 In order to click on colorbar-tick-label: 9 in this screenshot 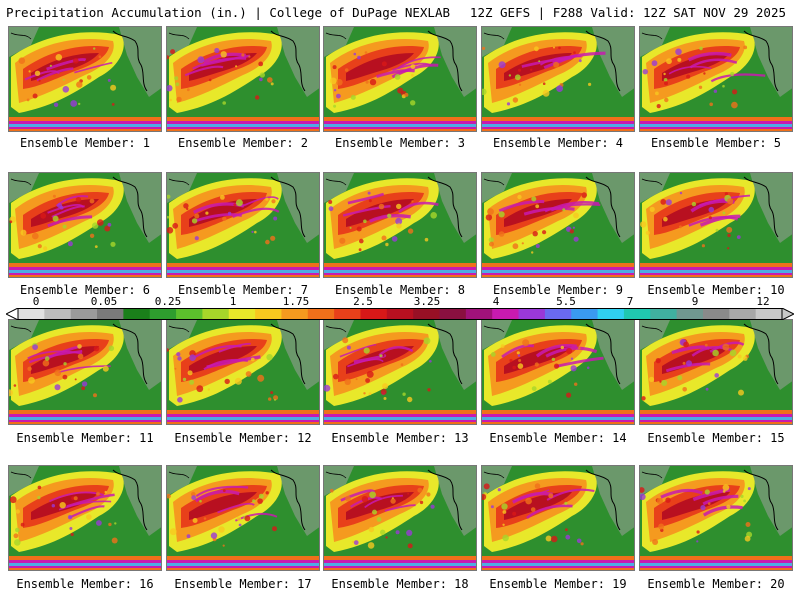, I will do `click(695, 301)`.